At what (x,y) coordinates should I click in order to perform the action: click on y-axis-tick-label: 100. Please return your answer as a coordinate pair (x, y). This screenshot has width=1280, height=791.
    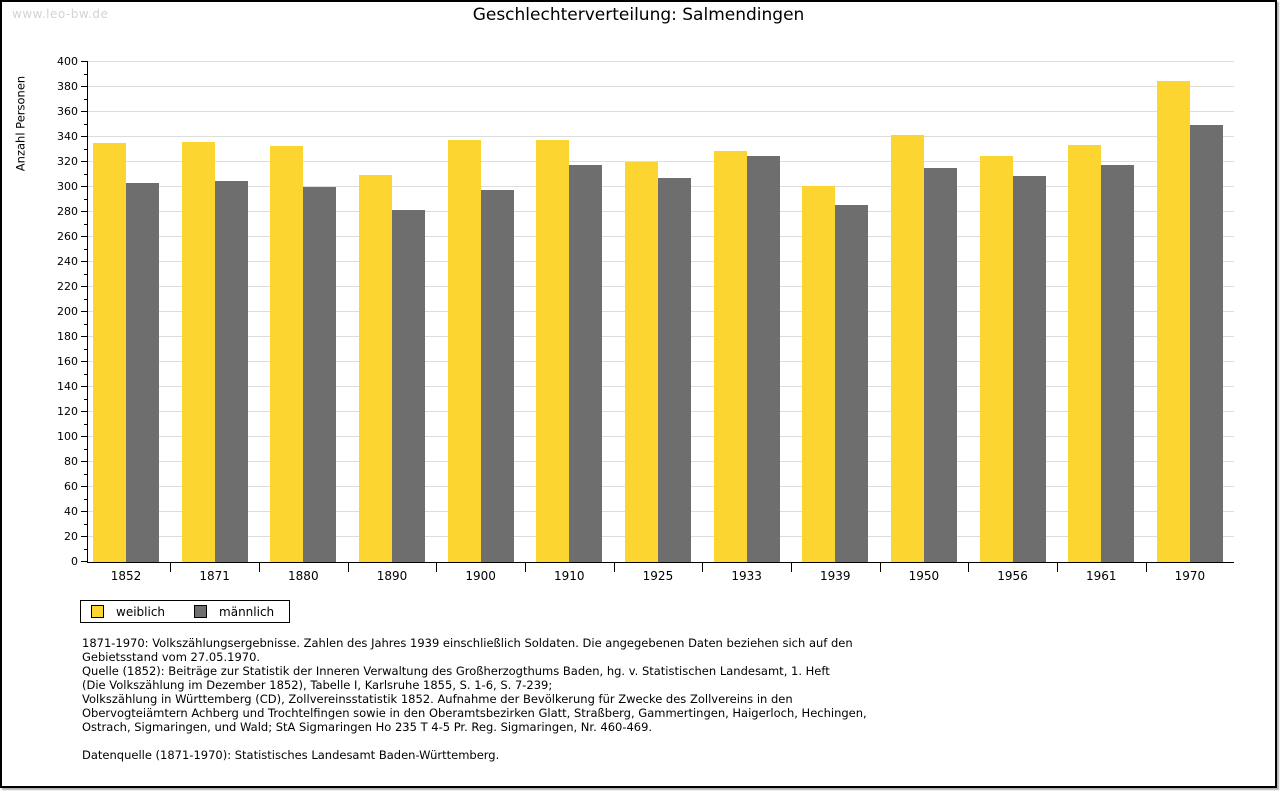
    Looking at the image, I should click on (67, 436).